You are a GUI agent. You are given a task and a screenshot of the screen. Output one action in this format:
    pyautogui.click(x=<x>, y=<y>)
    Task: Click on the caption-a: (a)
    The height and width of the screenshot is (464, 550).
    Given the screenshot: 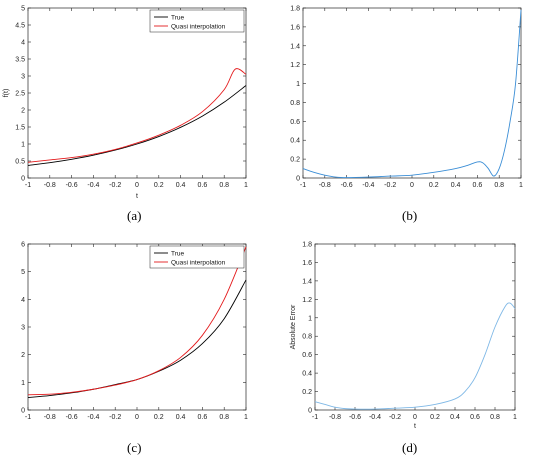 What is the action you would take?
    pyautogui.click(x=134, y=215)
    